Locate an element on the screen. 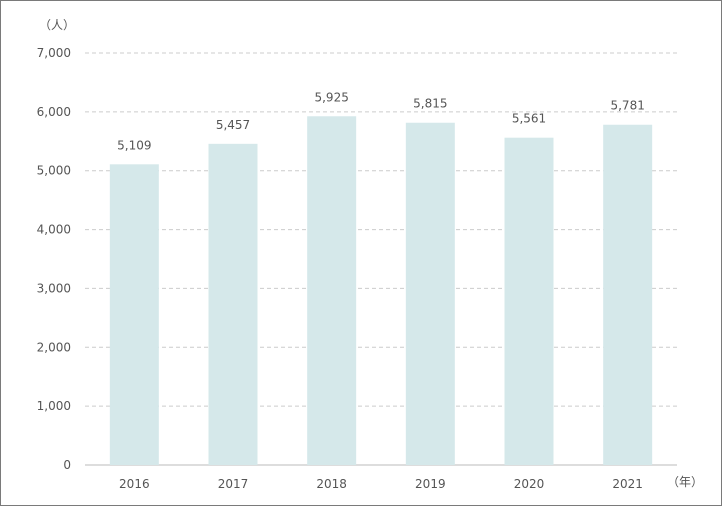  data-label: 5,457 is located at coordinates (233, 125).